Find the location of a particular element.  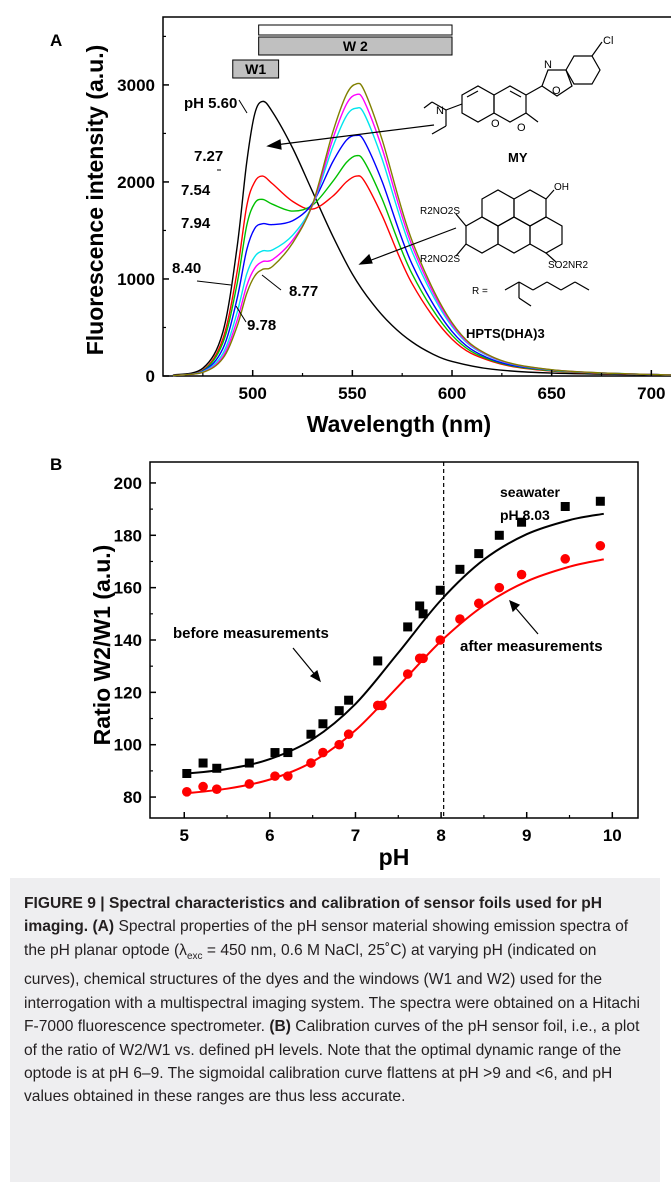

structure-arrows is located at coordinates (361, 194).